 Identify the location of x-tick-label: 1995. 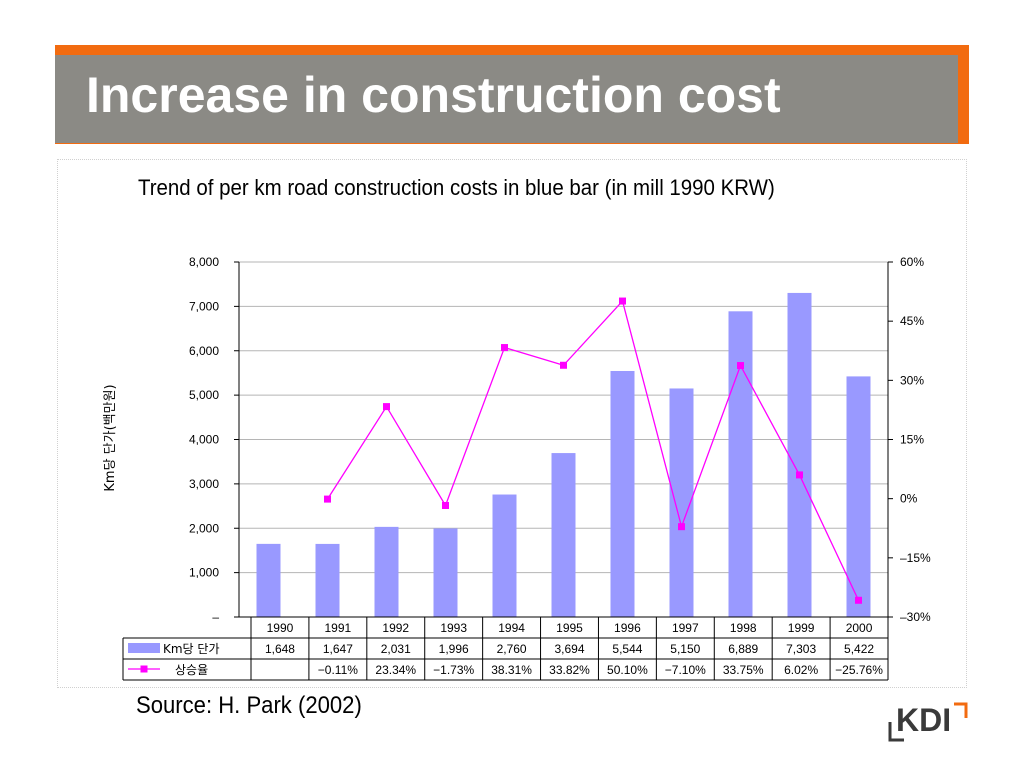
(569, 628).